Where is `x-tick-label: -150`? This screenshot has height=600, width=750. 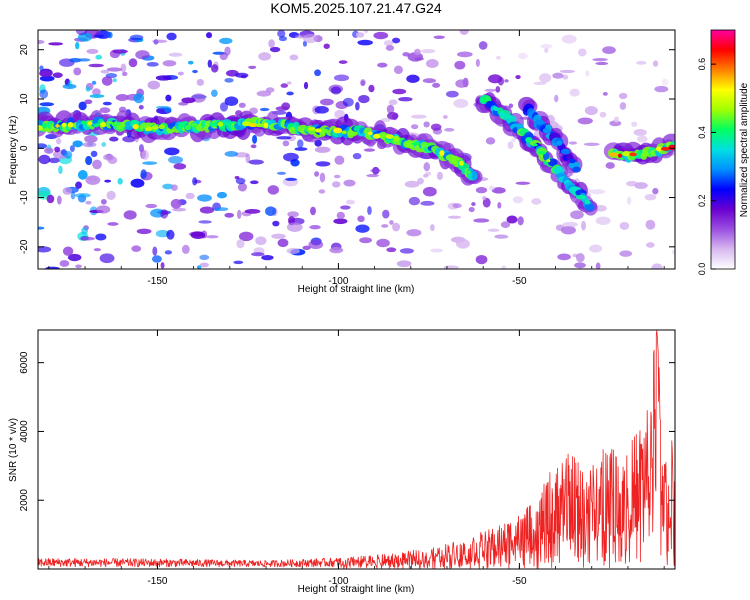
x-tick-label: -150 is located at coordinates (157, 581).